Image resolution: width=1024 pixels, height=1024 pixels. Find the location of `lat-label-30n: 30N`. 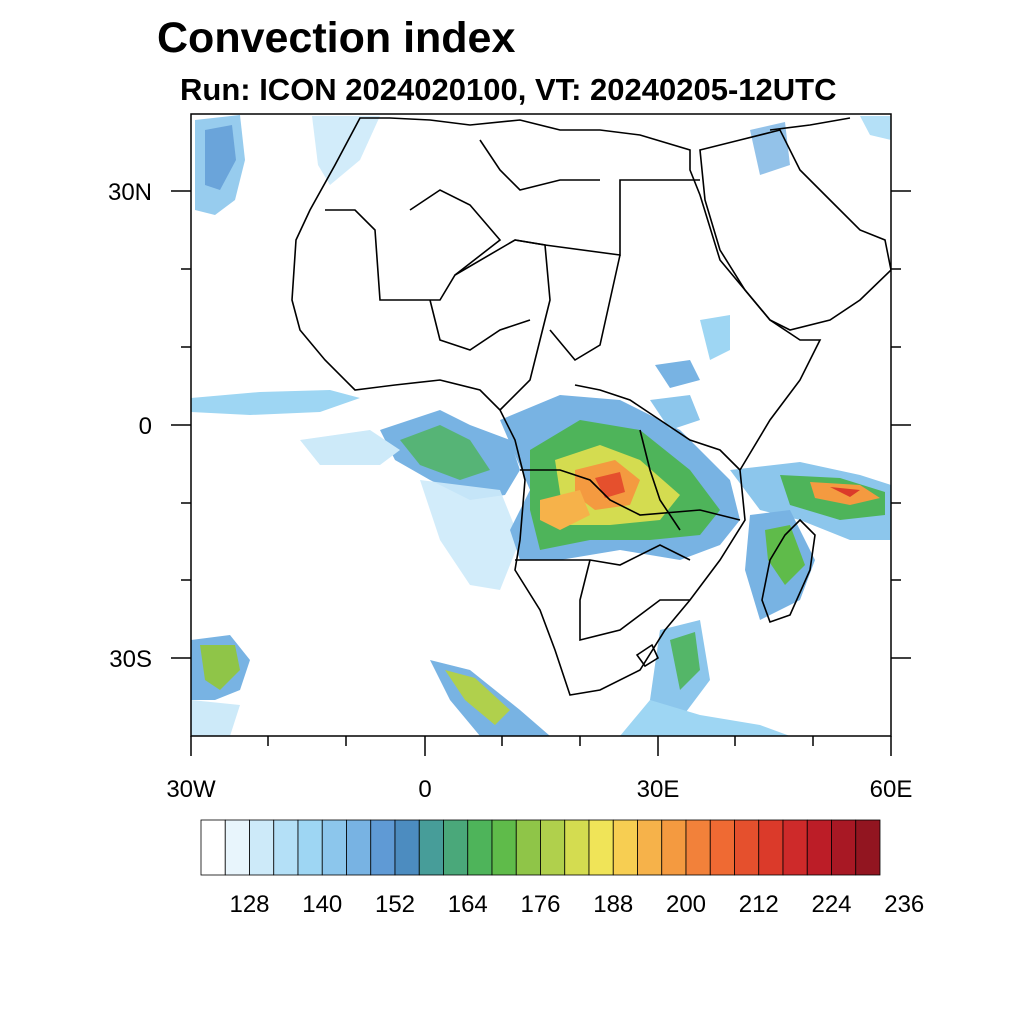

lat-label-30n: 30N is located at coordinates (130, 192).